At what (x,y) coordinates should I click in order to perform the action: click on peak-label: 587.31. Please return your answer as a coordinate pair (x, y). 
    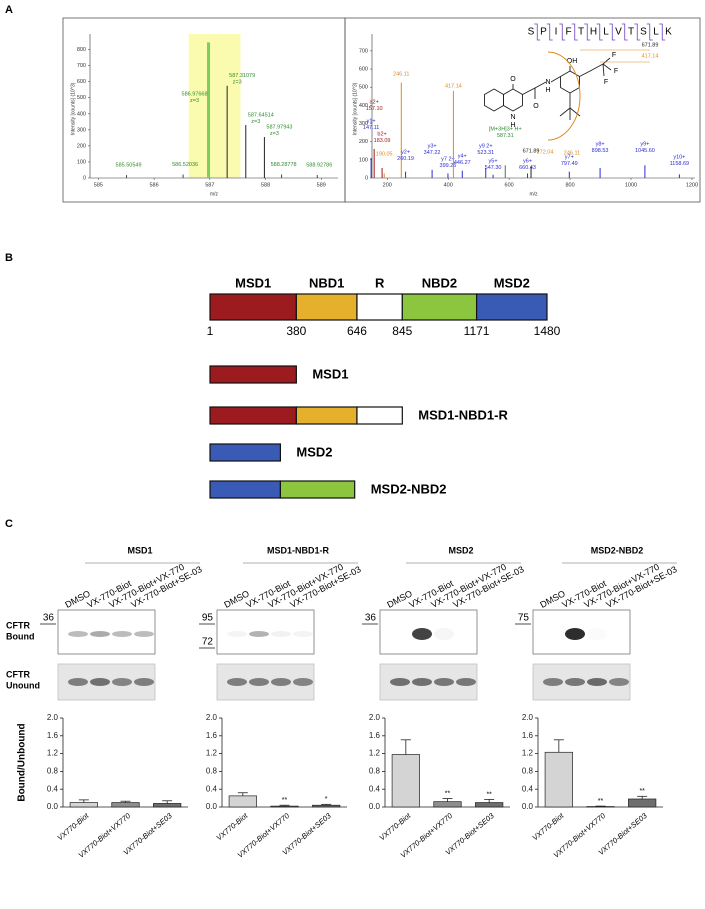
    Looking at the image, I should click on (505, 136).